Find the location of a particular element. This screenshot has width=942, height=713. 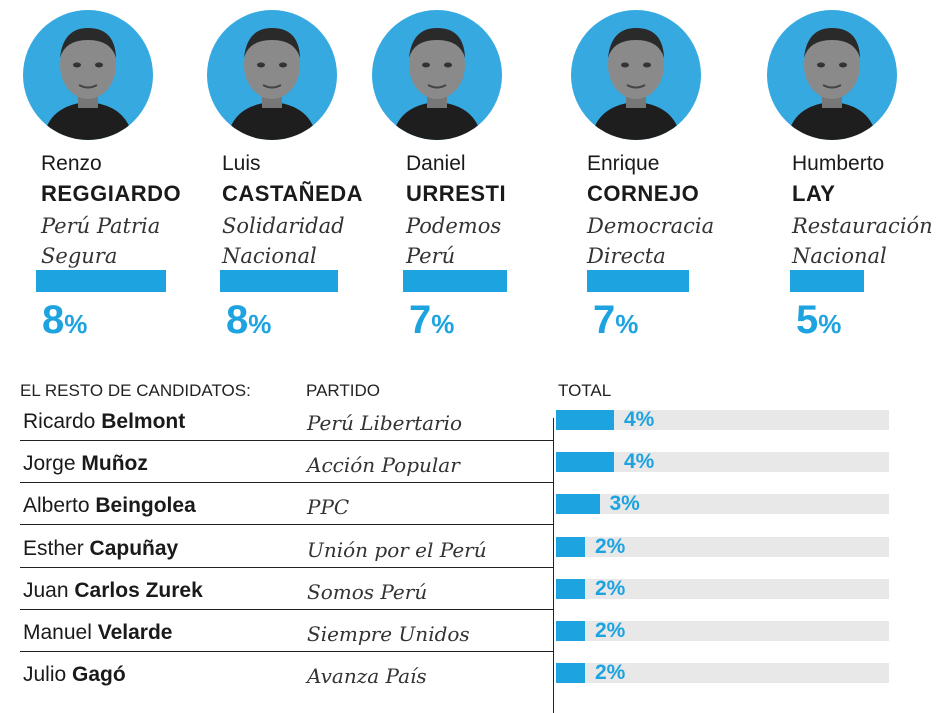

portrait-lay is located at coordinates (832, 75).